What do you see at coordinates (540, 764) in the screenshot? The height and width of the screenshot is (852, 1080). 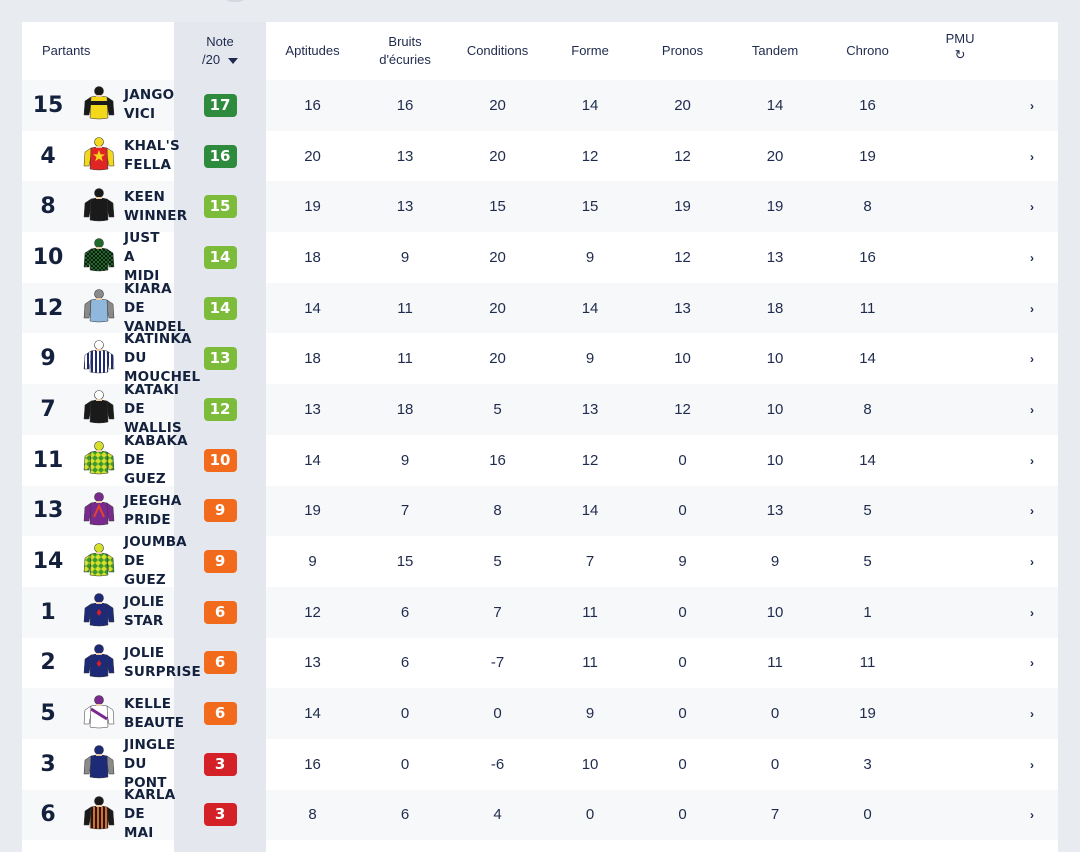 I see `table-row: 3 JINGLE DU PONT 3 16 0 -6 10 0 0 3 ›` at bounding box center [540, 764].